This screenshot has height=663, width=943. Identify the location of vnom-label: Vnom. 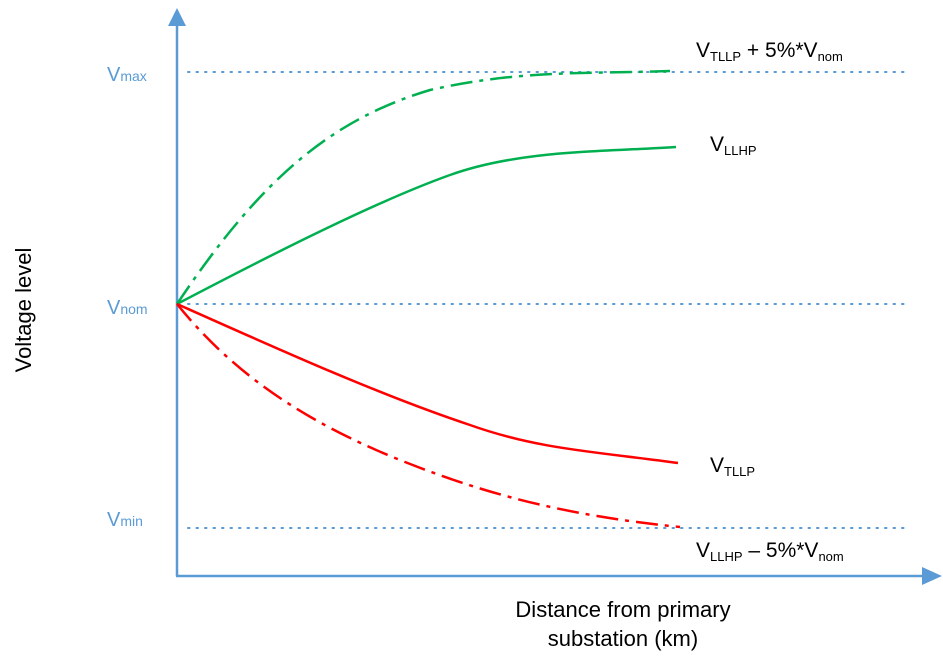
(127, 308).